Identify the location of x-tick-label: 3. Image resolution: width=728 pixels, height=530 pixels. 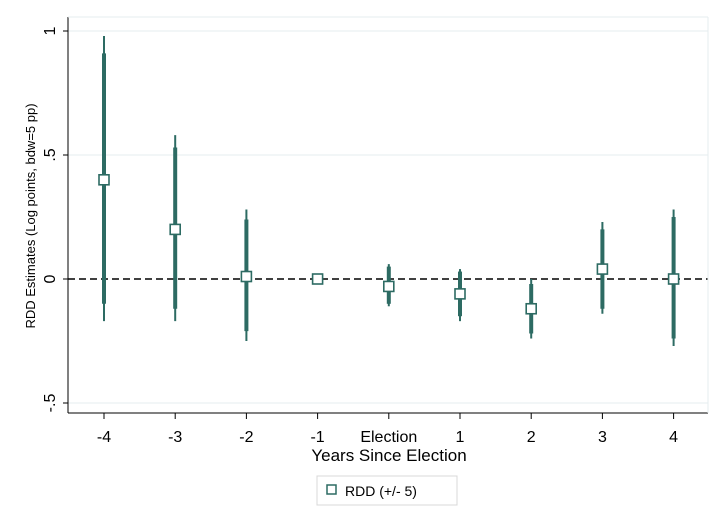
(602, 437).